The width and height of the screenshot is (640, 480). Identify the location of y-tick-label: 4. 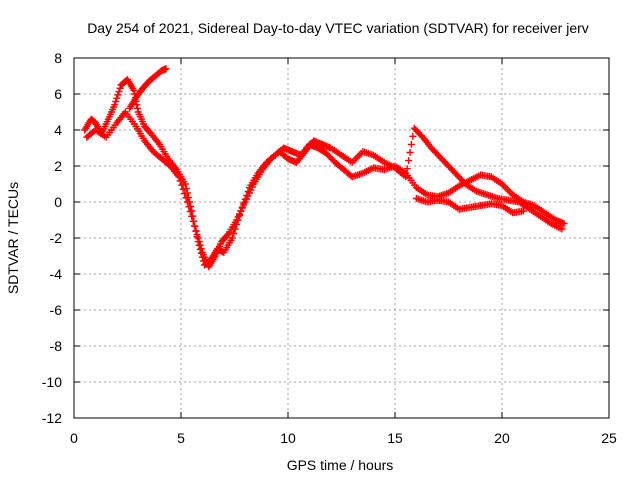
(58, 130).